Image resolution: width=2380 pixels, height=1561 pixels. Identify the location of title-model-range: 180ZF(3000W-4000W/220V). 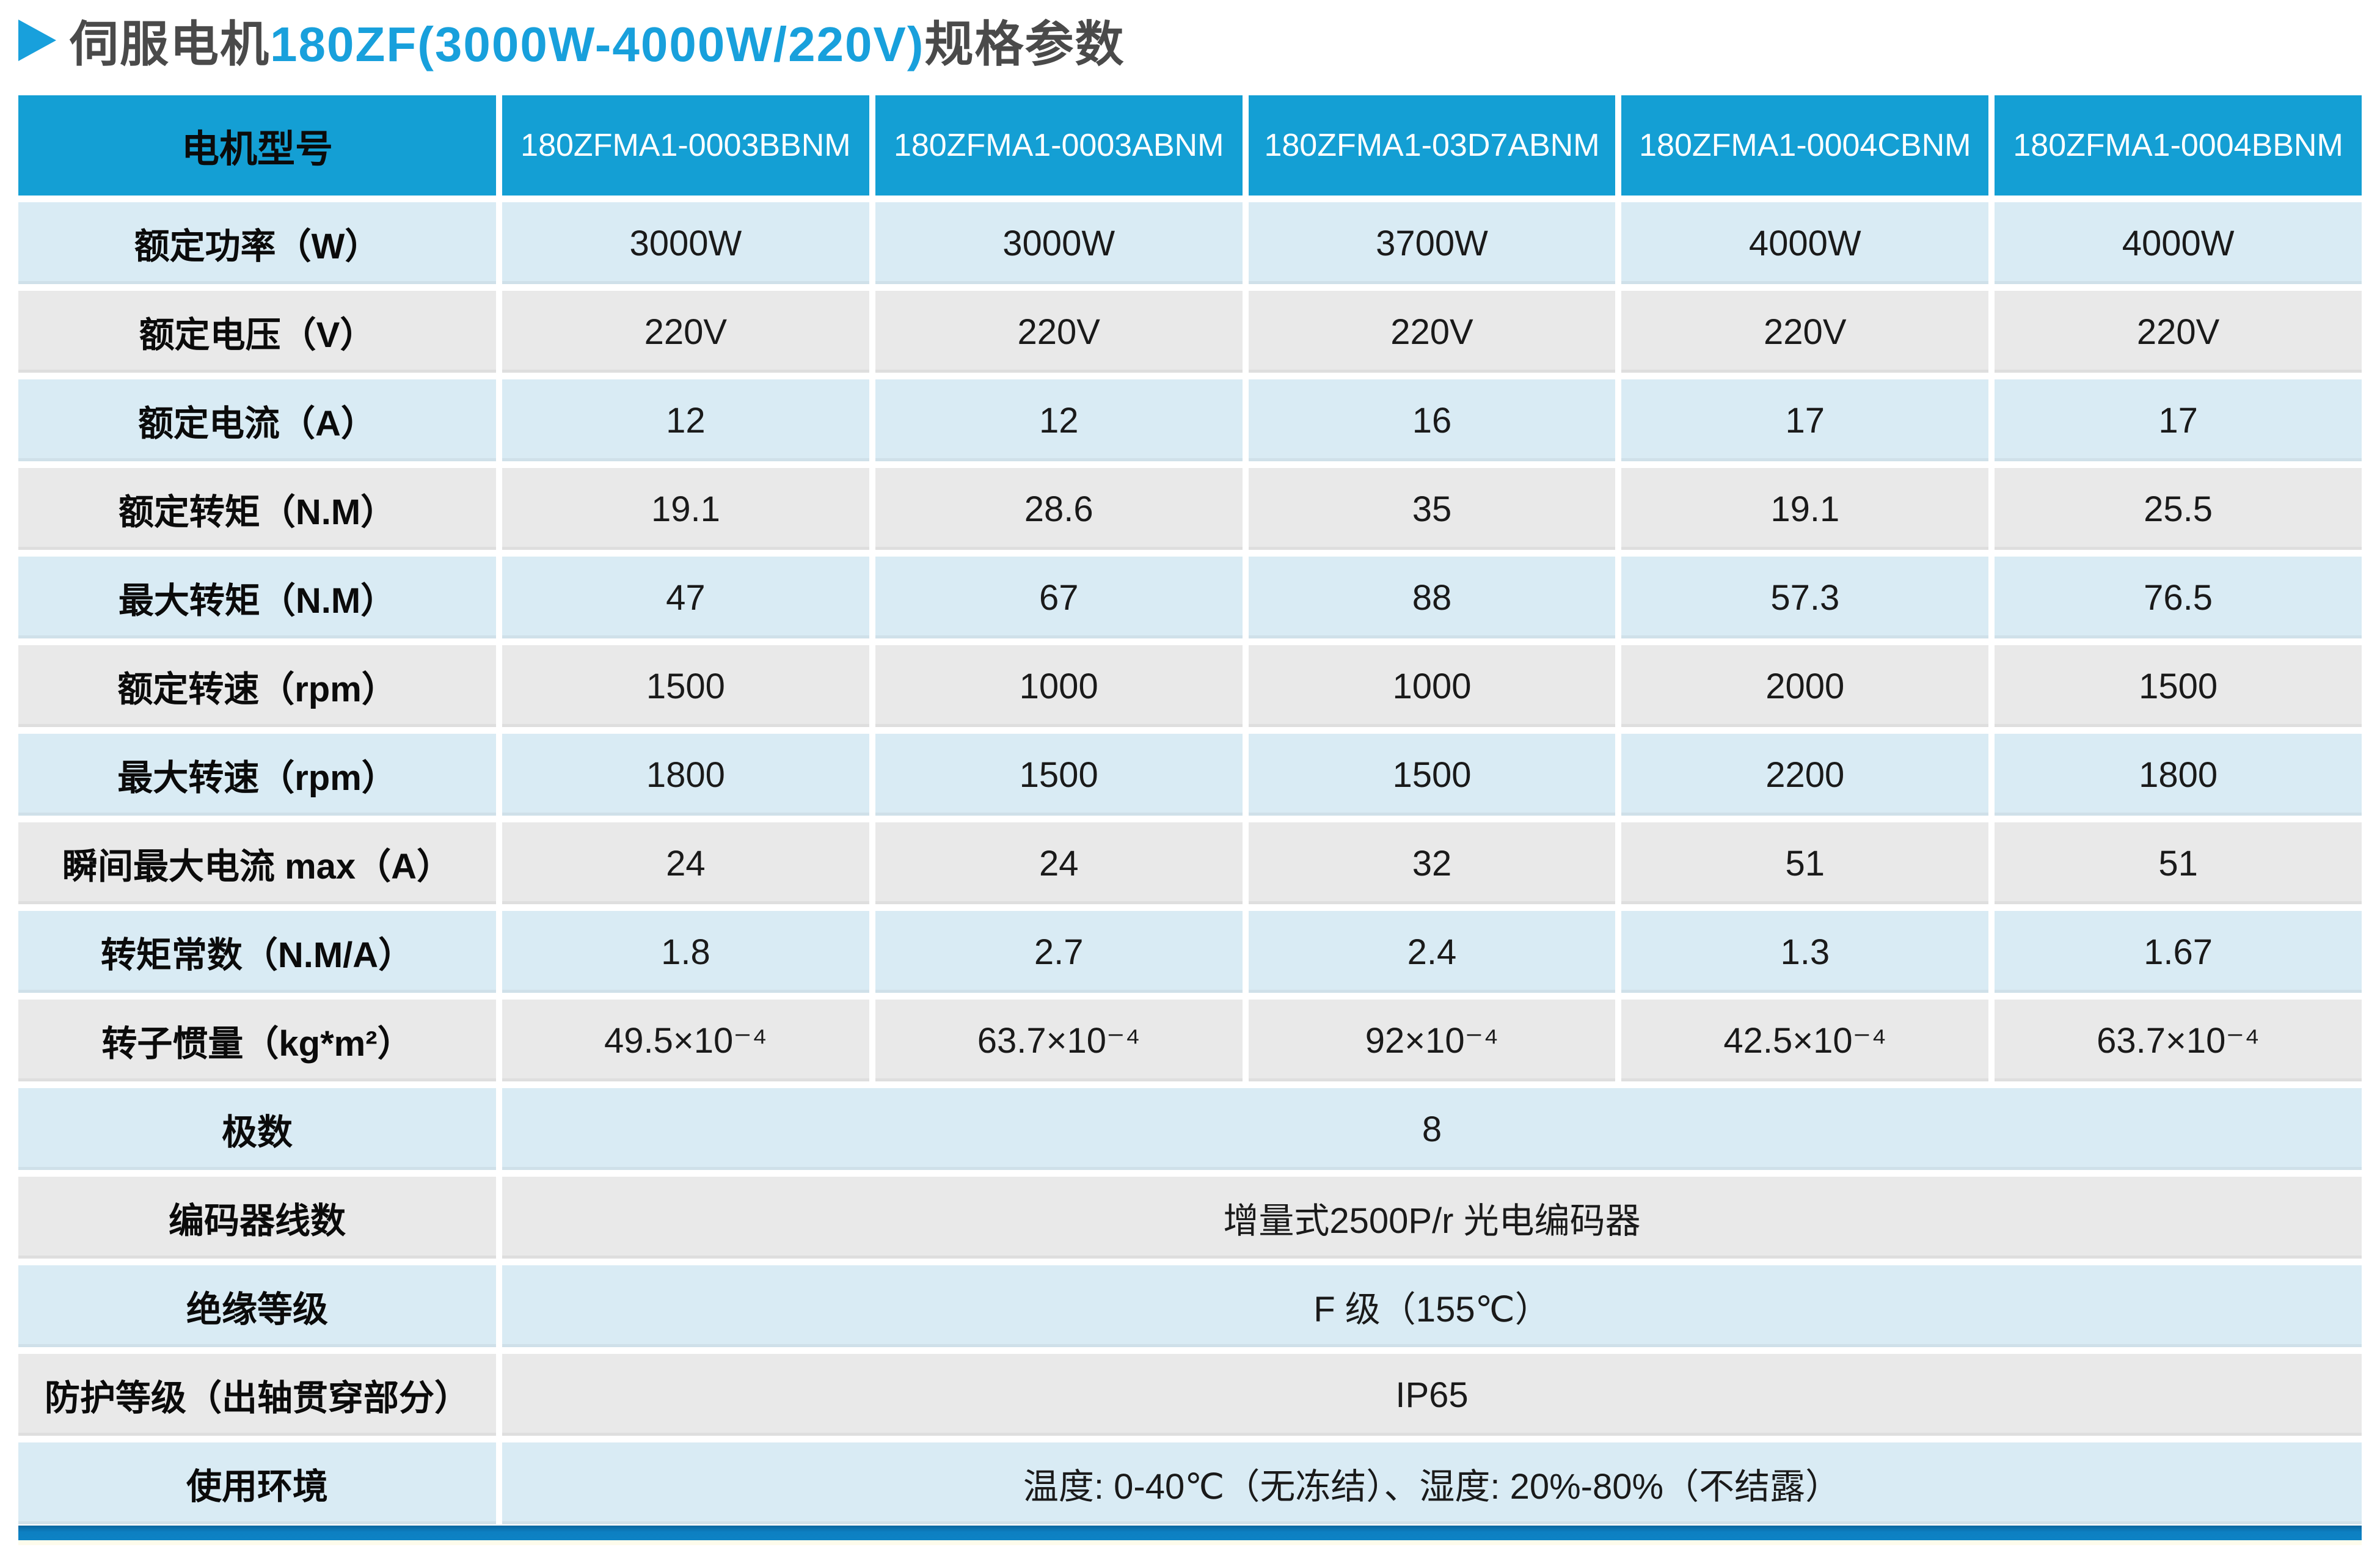
(597, 44).